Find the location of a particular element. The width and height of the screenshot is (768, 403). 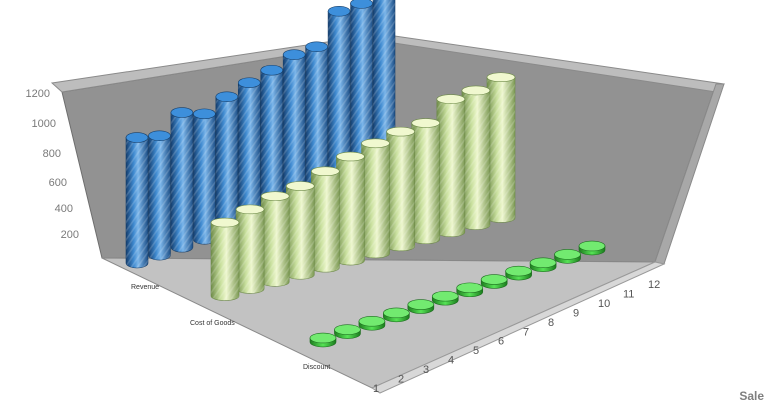

category-label-2: Cost of Goods is located at coordinates (212, 323).